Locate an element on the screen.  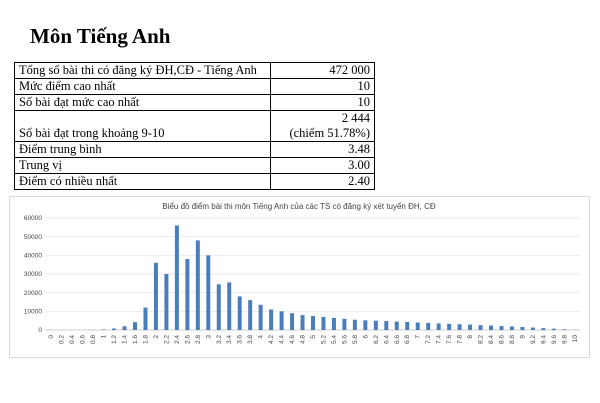
x-tick-label: 0.4 is located at coordinates (72, 339).